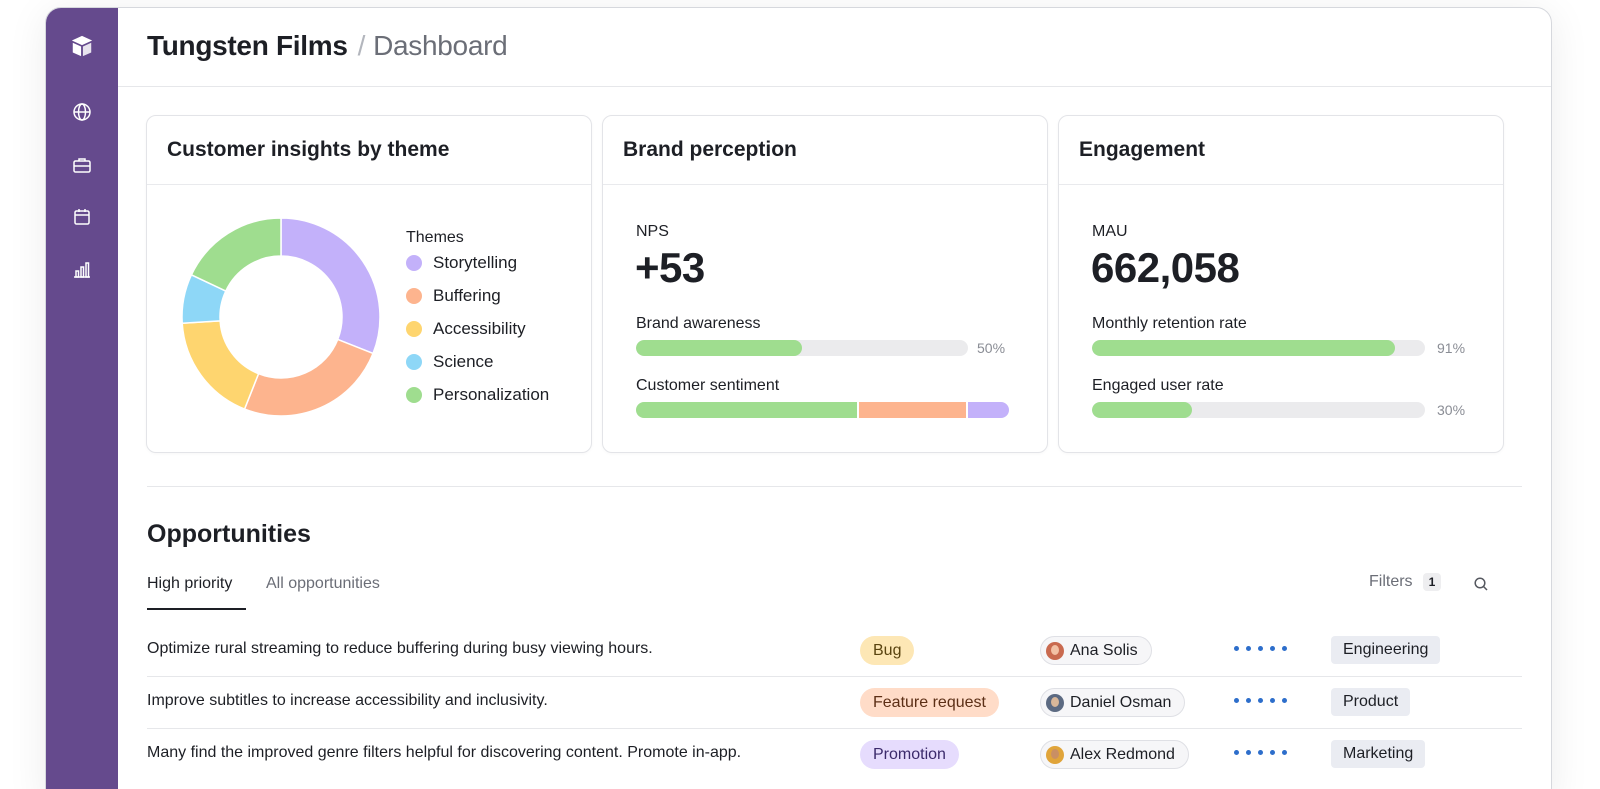  I want to click on team-badge: Product, so click(1371, 702).